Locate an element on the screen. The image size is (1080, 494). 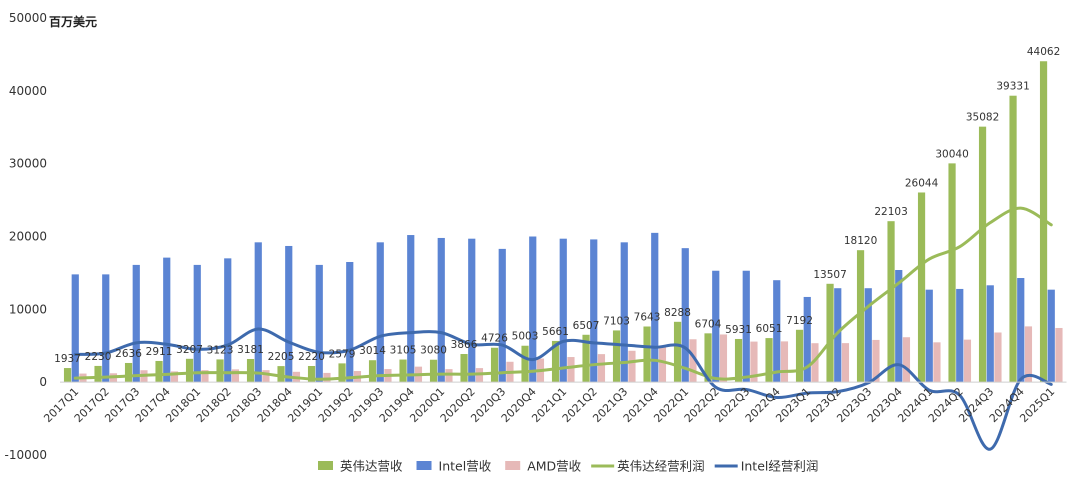
y-tick-label: 40000 is located at coordinates (28, 91).